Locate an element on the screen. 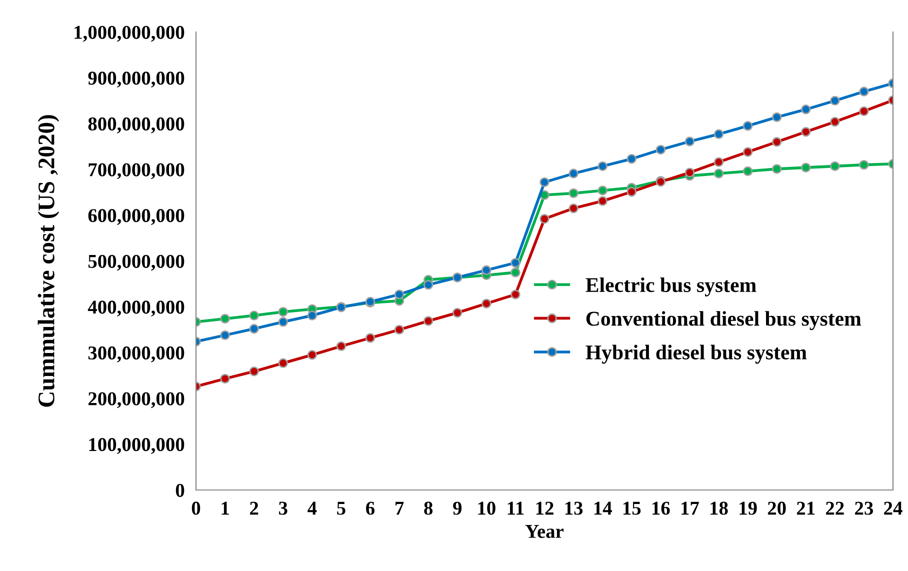 This screenshot has height=571, width=908. x-tick-label: 5 is located at coordinates (341, 508).